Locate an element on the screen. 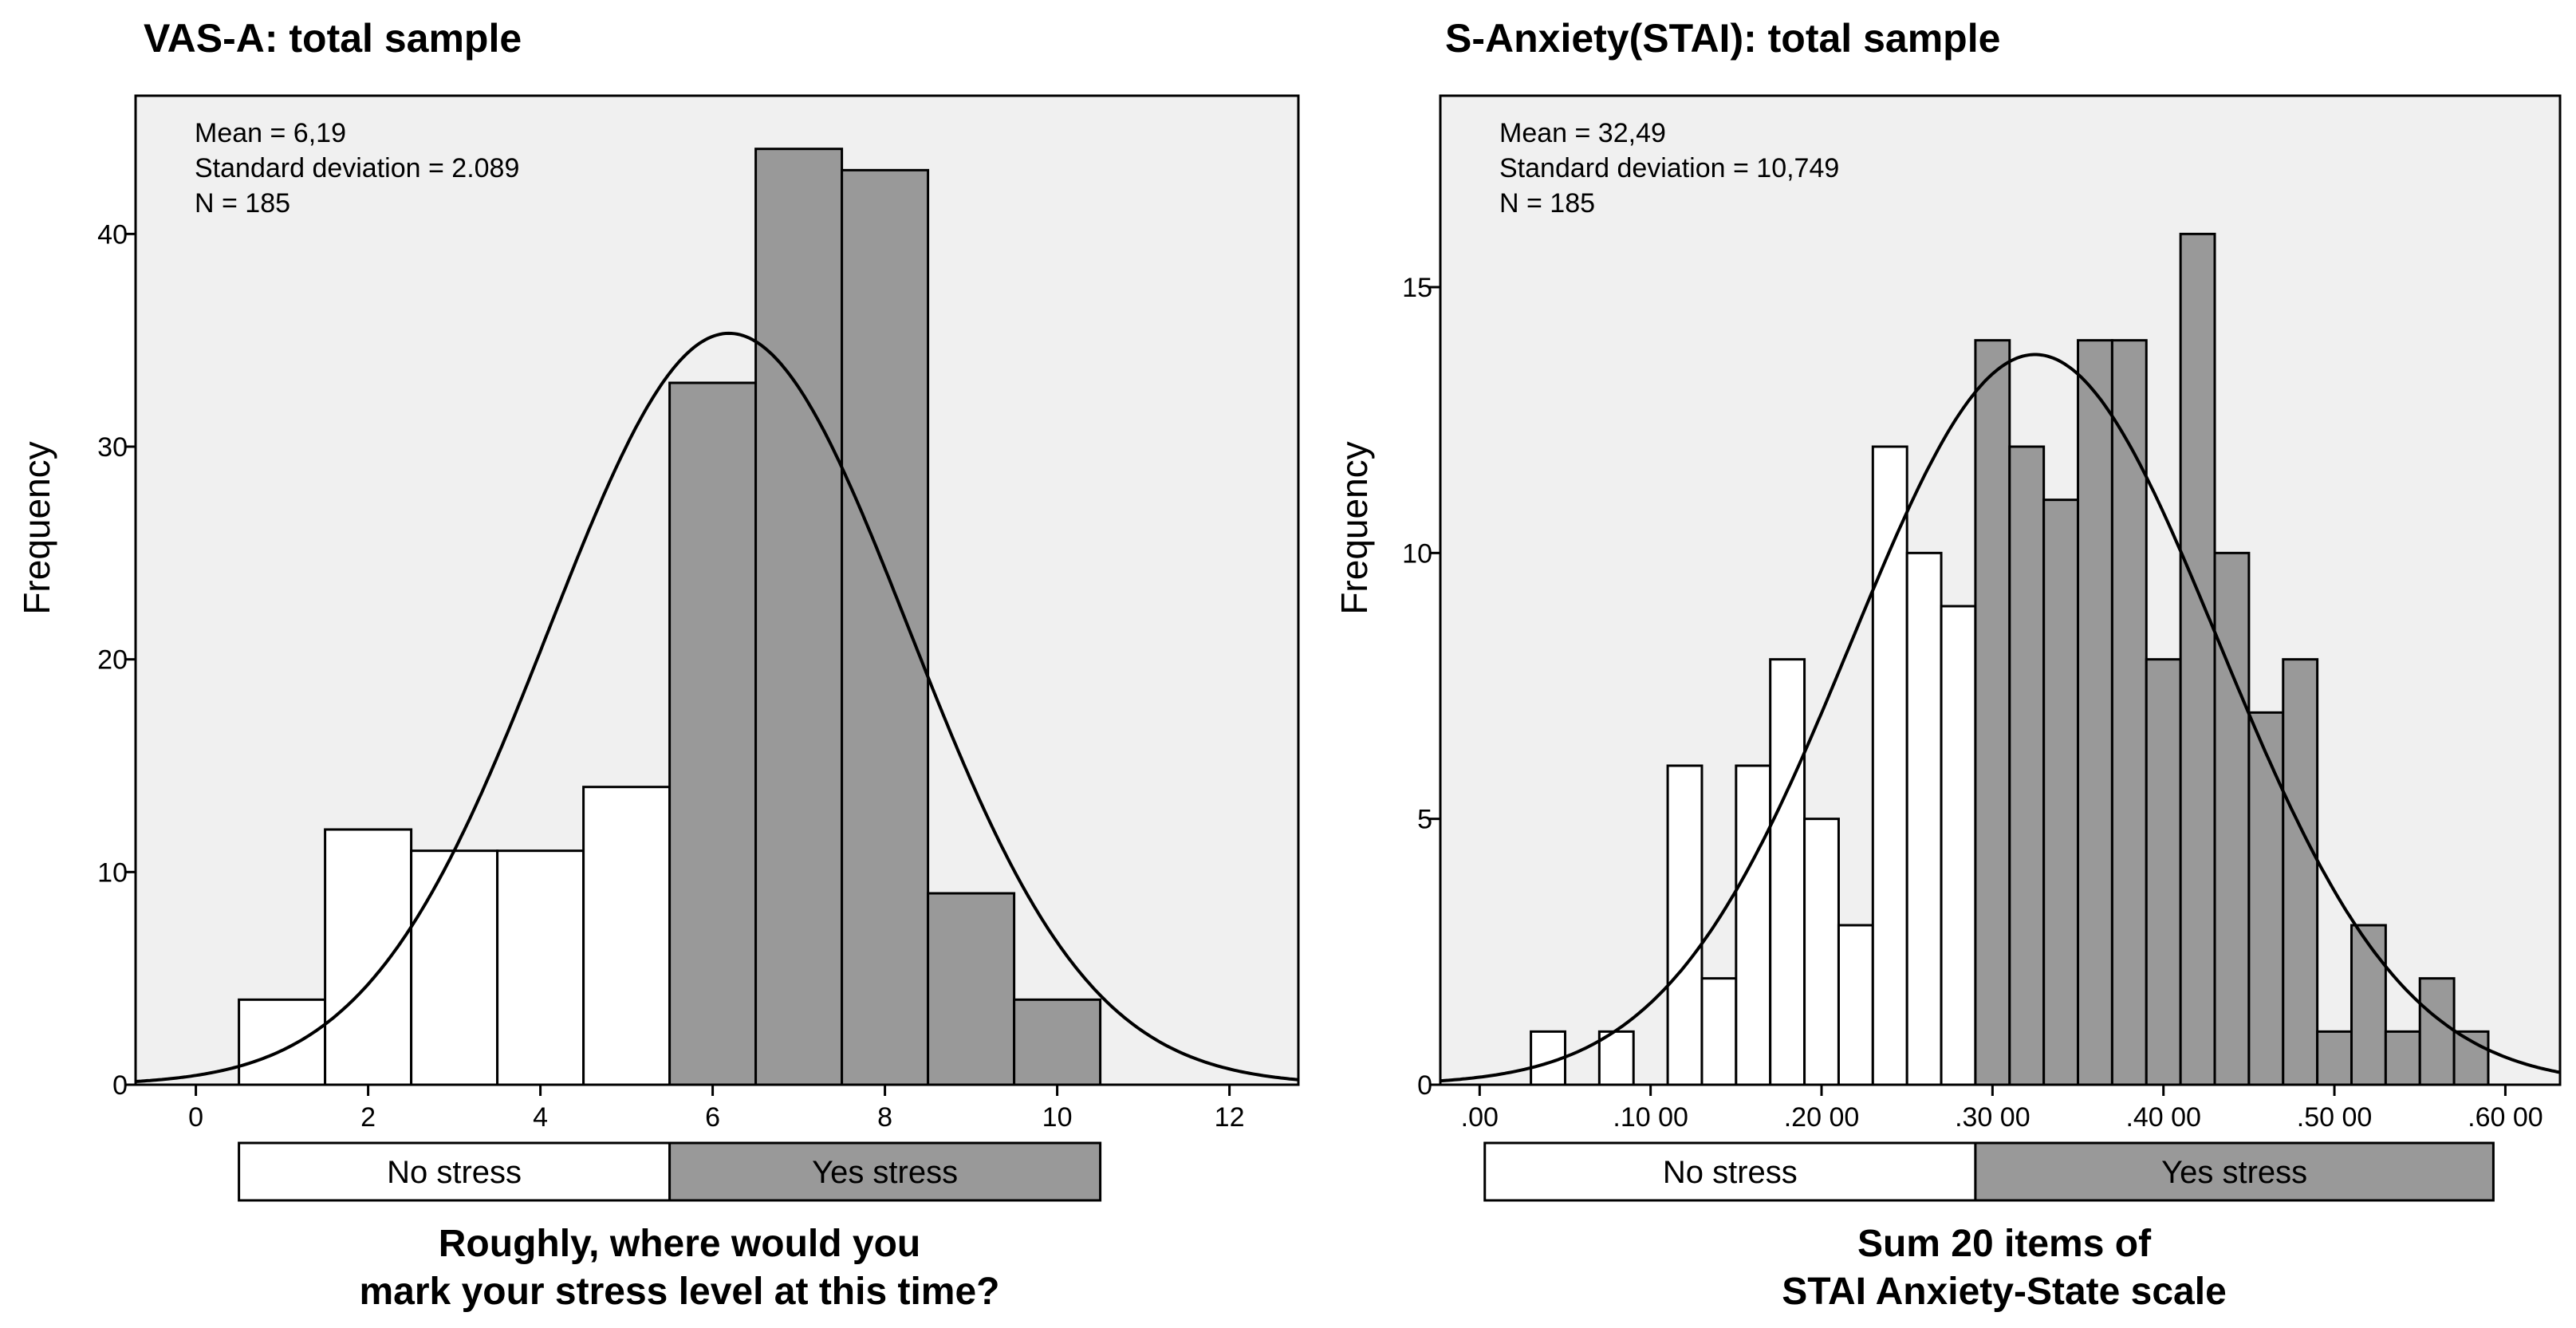  x-tick-label: 0 is located at coordinates (195, 1117).